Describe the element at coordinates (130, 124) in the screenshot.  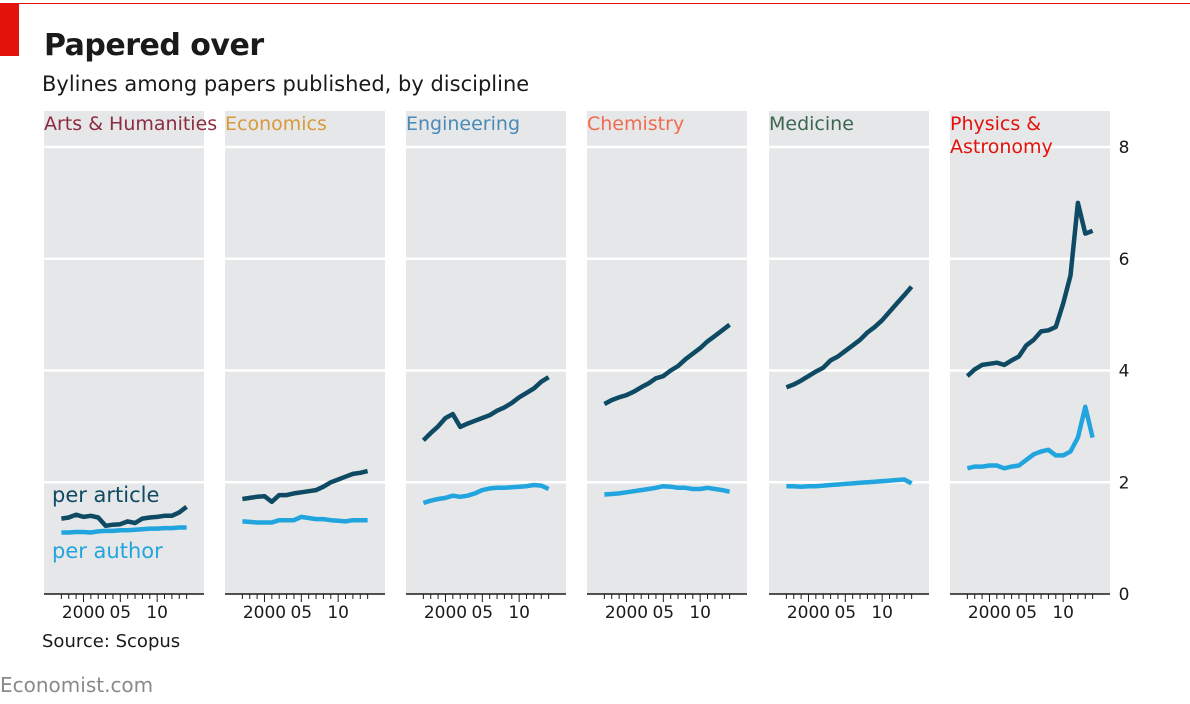
I see `panel-title-arts-and-humanities: Arts & Humanities` at that location.